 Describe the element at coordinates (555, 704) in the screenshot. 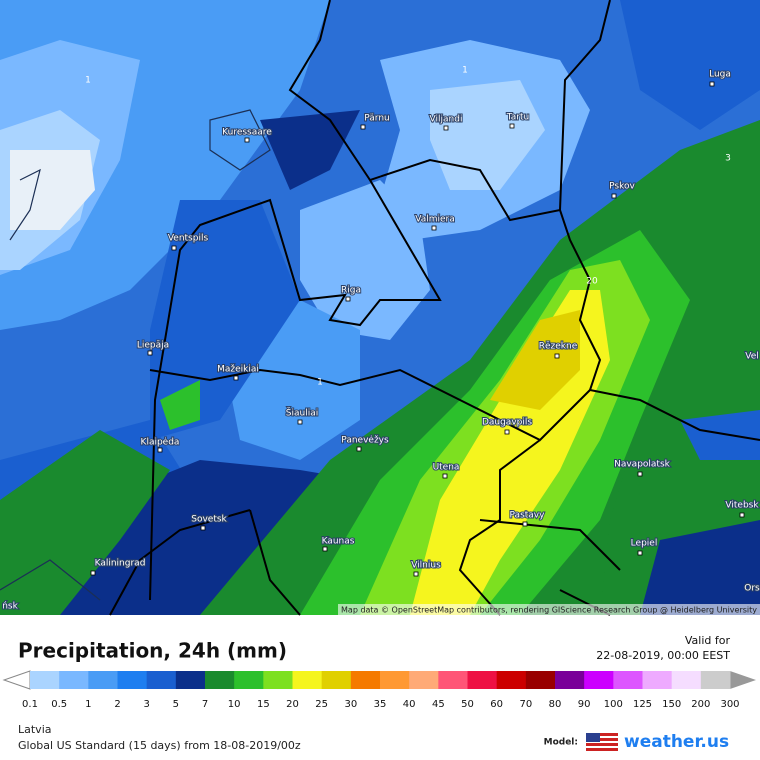

I see `legend-value: 80` at that location.